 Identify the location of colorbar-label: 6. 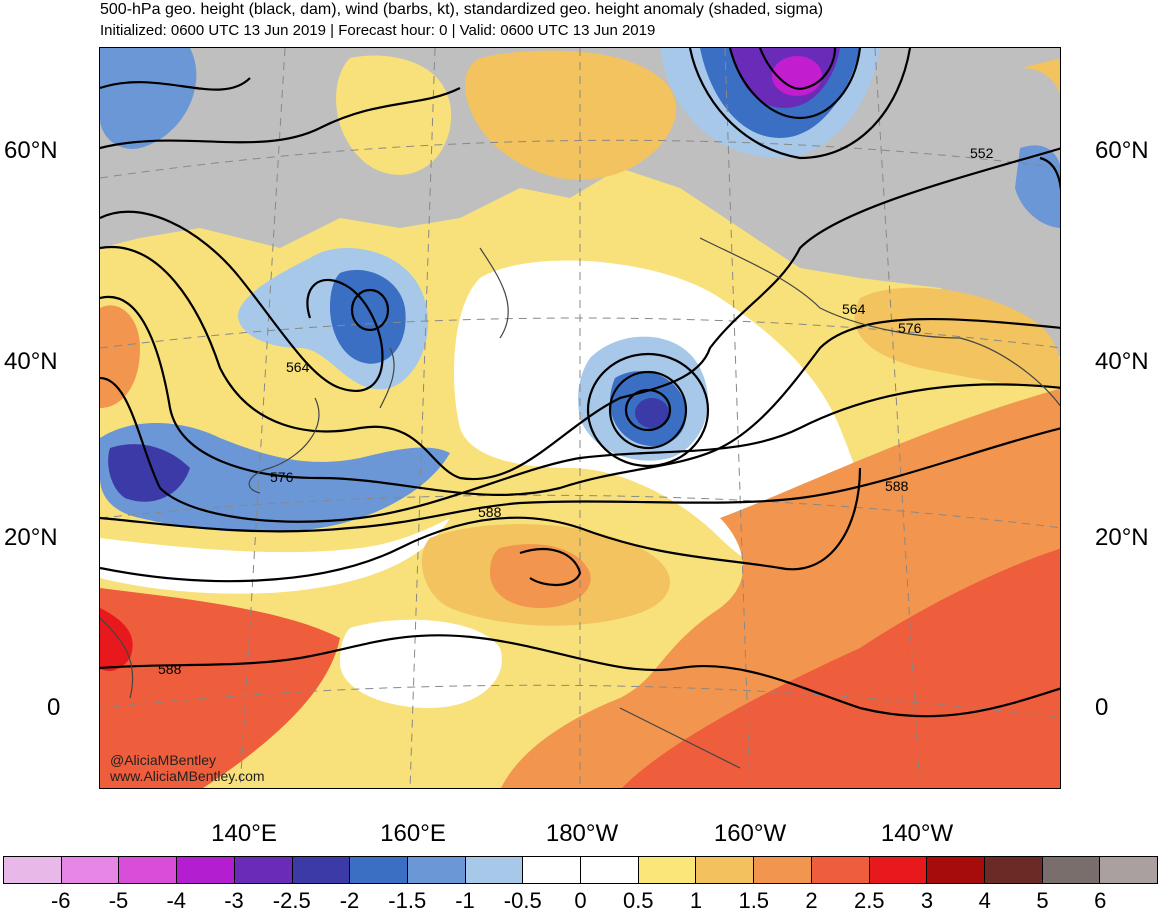
(1100, 900).